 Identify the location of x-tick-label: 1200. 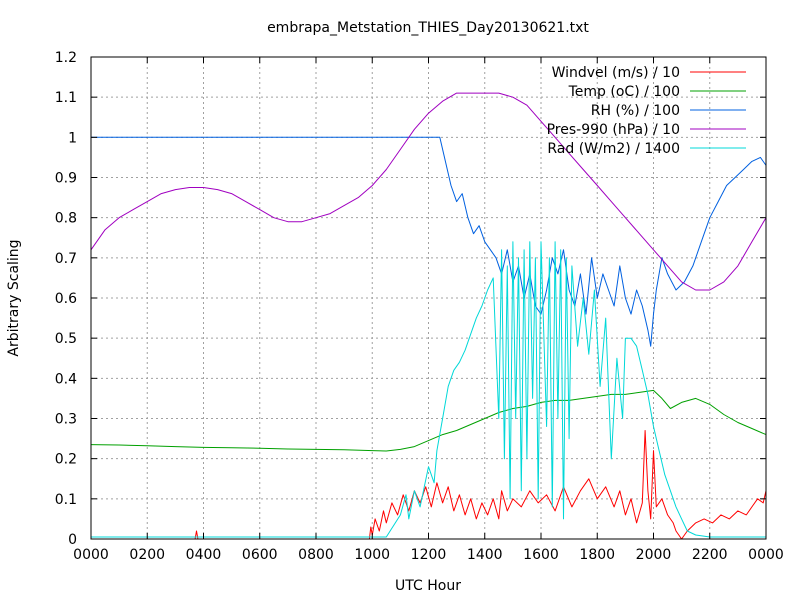
(429, 555).